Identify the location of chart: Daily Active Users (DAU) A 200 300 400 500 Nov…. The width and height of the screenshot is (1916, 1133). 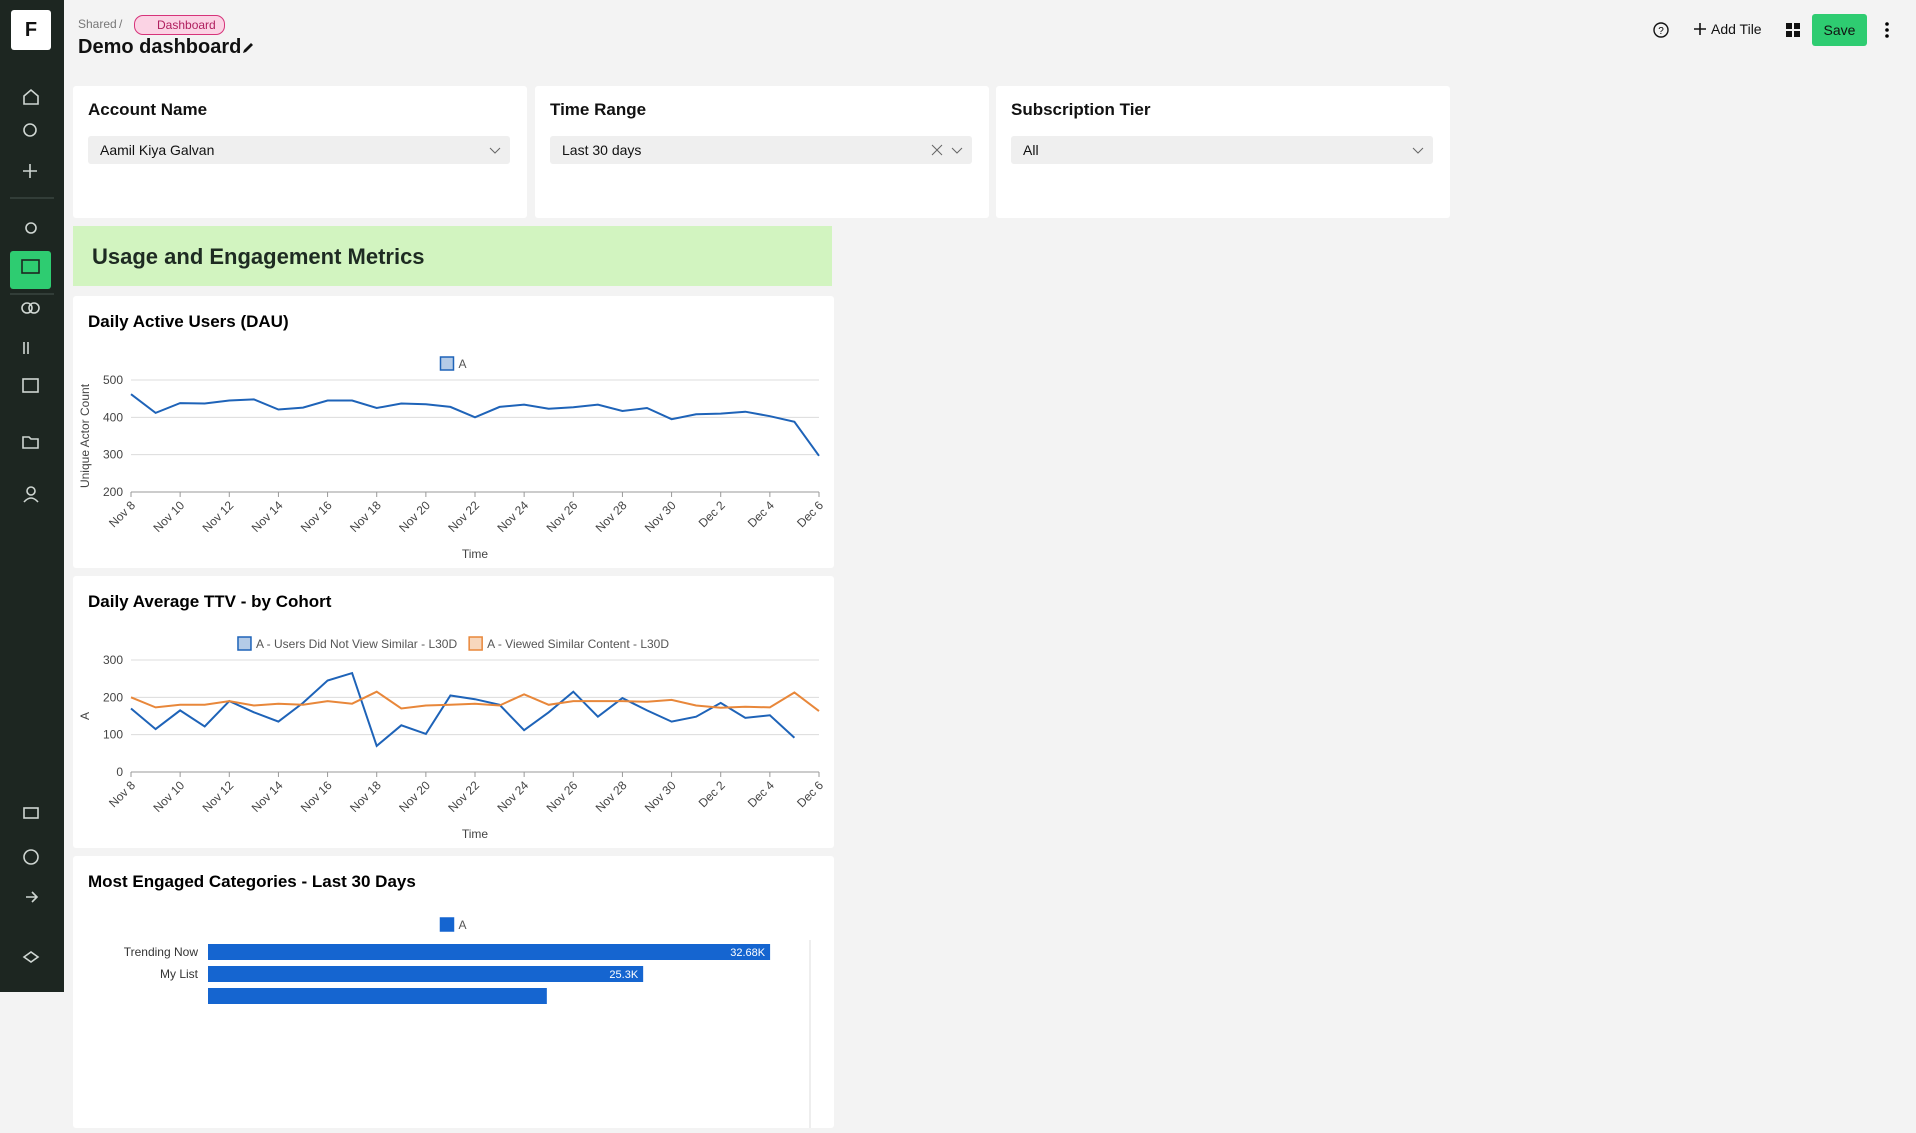
(452, 436).